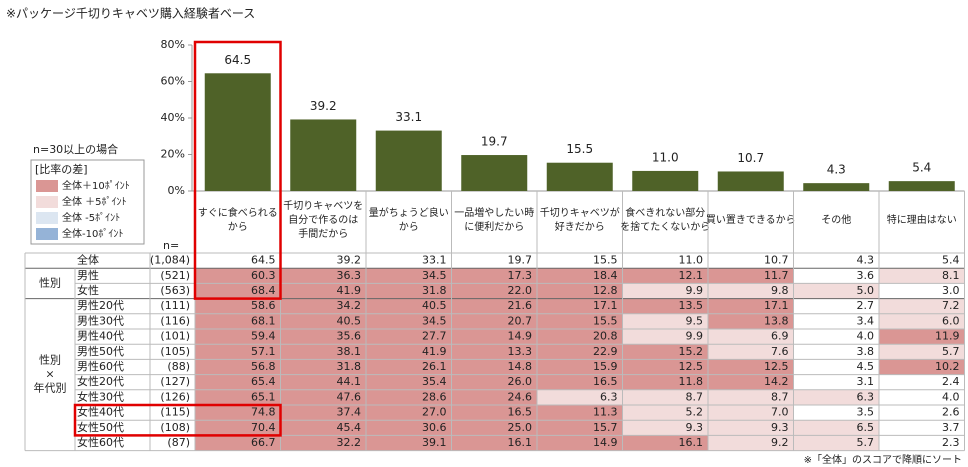  I want to click on cell-value: 17.1, so click(776, 305).